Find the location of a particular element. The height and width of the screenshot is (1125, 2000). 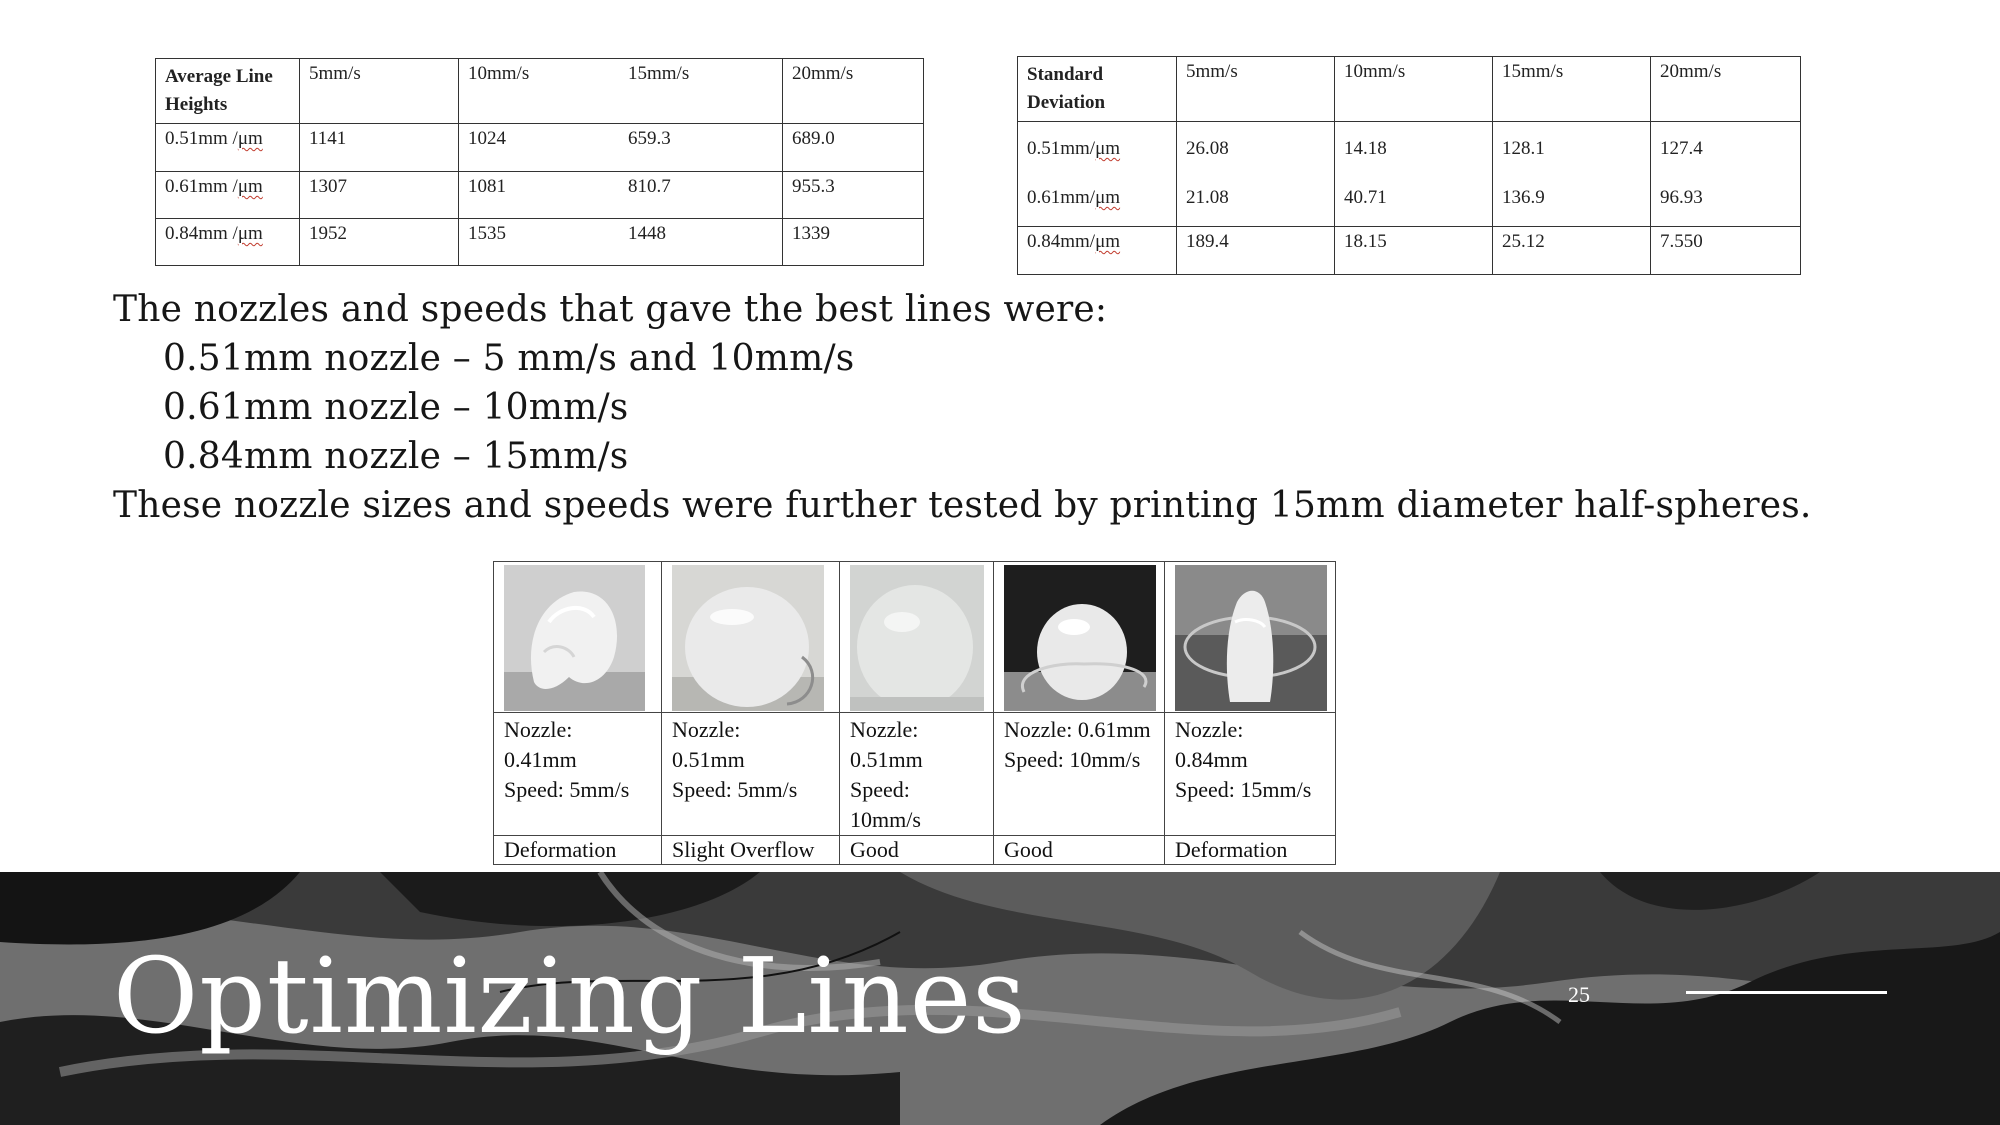

table-cell: 955.3 is located at coordinates (853, 195).